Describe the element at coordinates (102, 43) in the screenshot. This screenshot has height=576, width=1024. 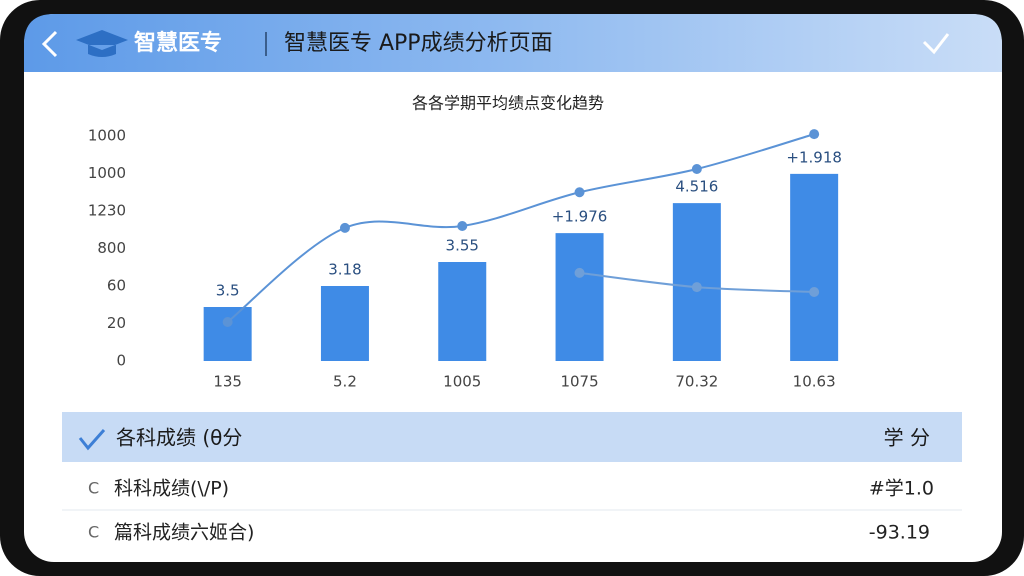
I see `logo-icon` at that location.